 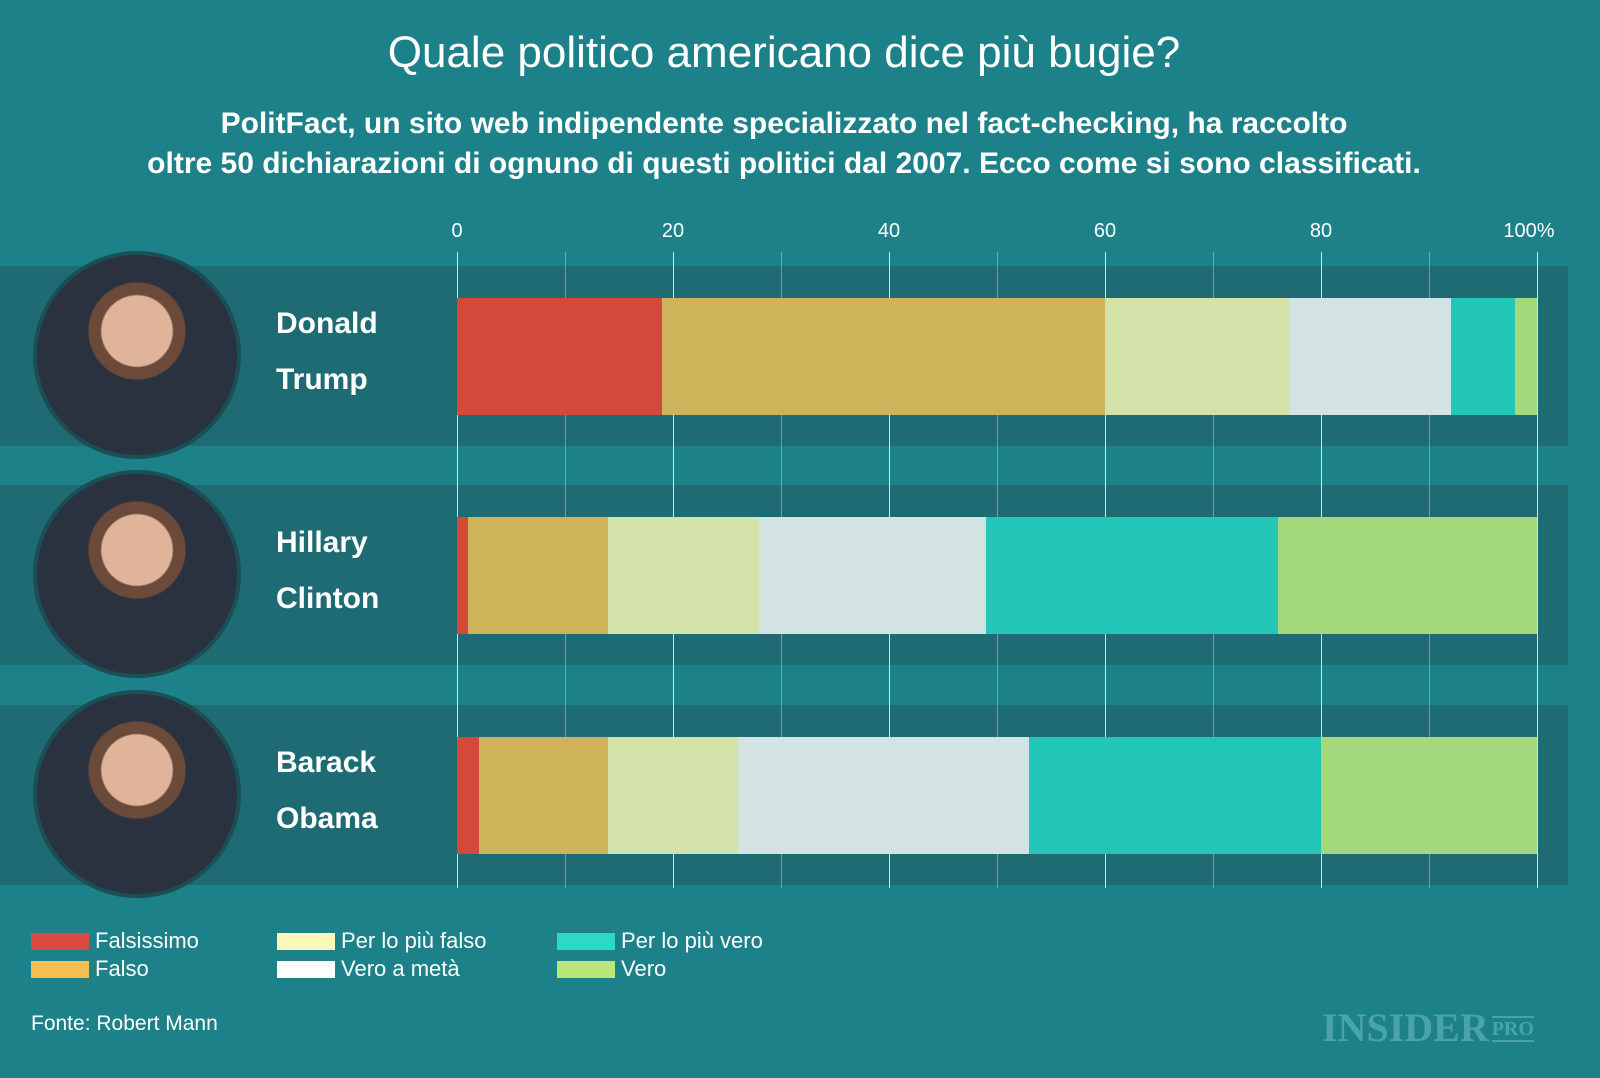 I want to click on politician-name: Trump, so click(x=322, y=379).